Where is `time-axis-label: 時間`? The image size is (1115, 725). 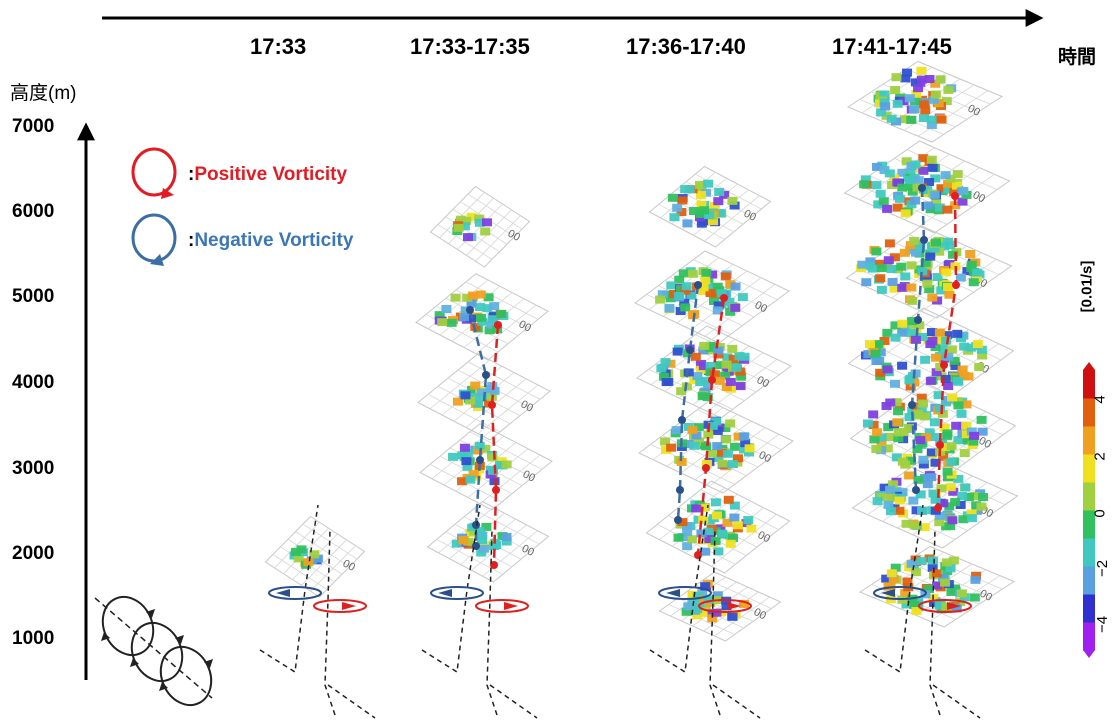 time-axis-label: 時間 is located at coordinates (1077, 57).